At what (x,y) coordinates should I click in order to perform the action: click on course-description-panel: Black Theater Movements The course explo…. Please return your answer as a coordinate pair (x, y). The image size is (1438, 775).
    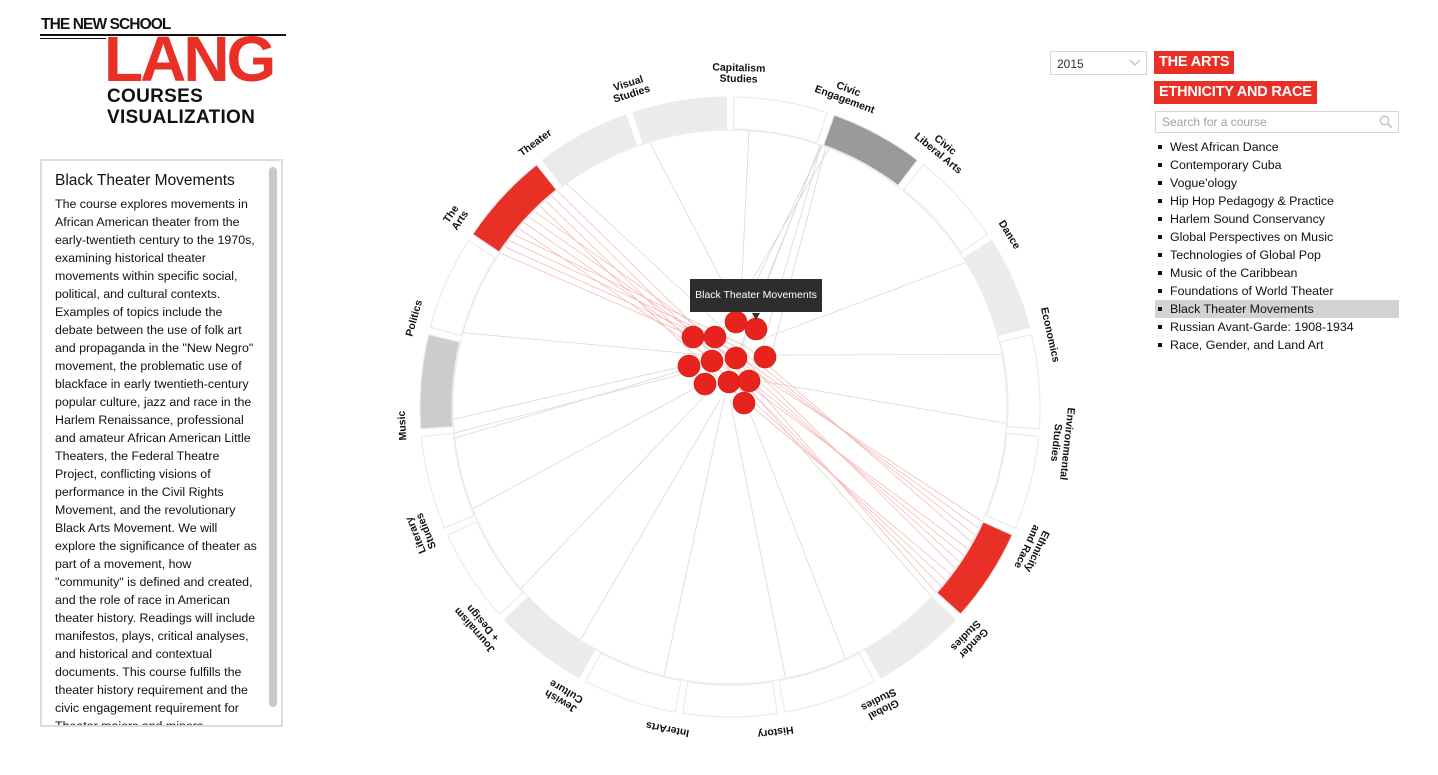
    Looking at the image, I should click on (161, 443).